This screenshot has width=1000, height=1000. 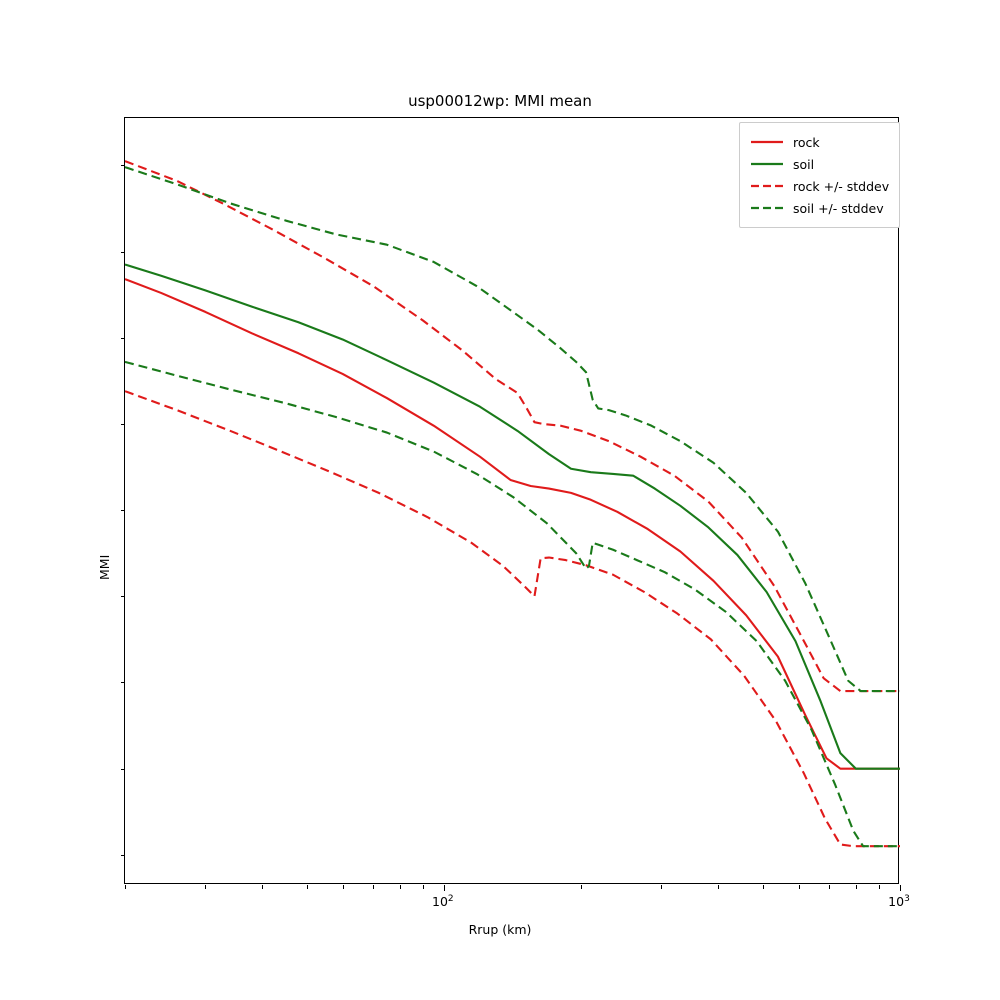 What do you see at coordinates (806, 142) in the screenshot?
I see `legend-label: rock` at bounding box center [806, 142].